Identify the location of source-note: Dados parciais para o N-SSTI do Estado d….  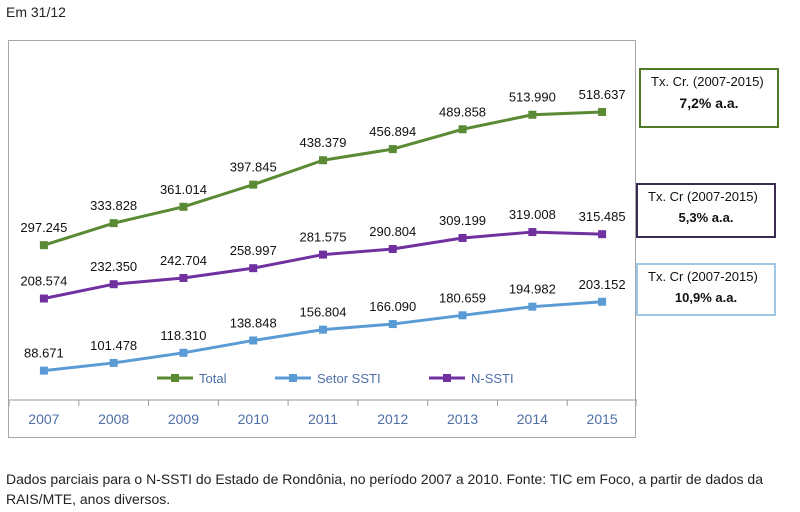
(384, 489).